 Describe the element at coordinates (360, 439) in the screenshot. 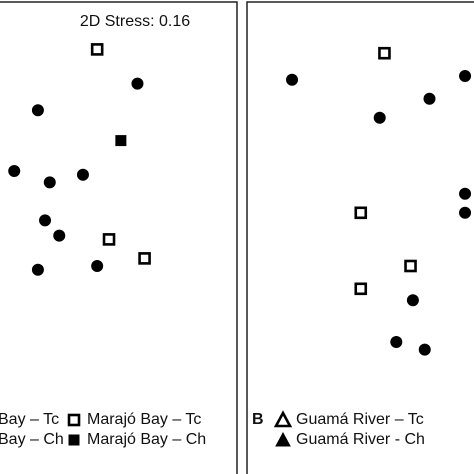

I see `legend-label: Guamá River - Ch` at that location.